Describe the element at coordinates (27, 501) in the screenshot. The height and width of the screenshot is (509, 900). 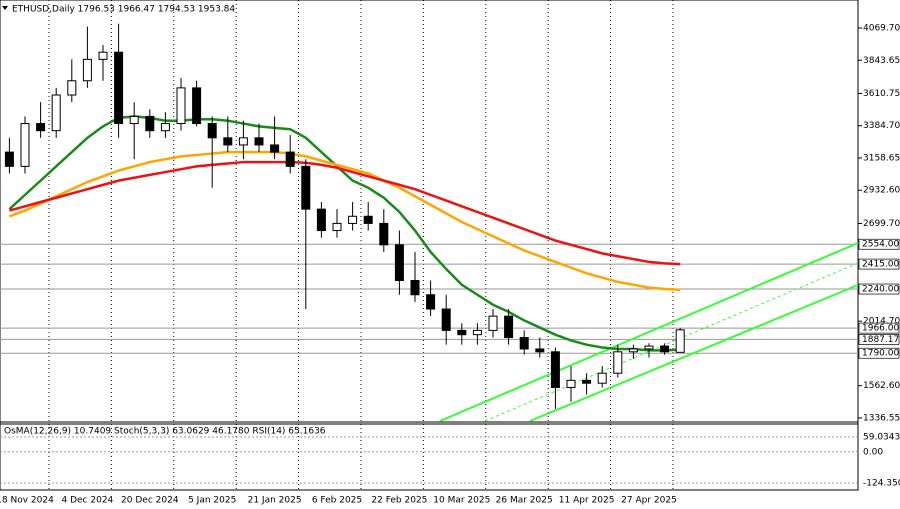
I see `x-tick-label: 18 Nov 2024` at that location.